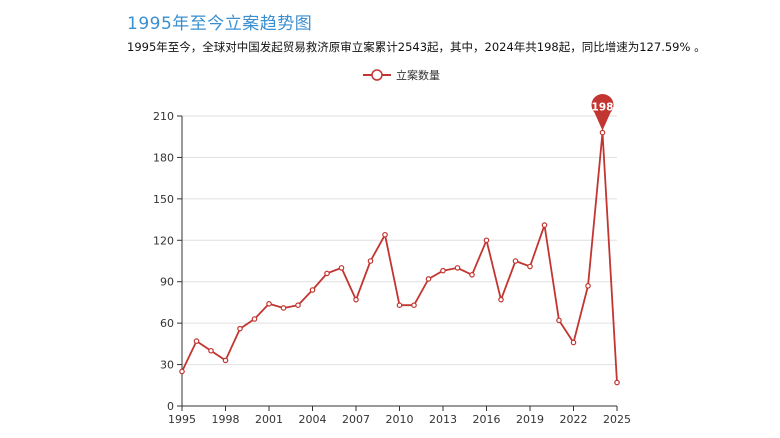 This screenshot has height=438, width=780. I want to click on x-tick-label: 2016, so click(487, 419).